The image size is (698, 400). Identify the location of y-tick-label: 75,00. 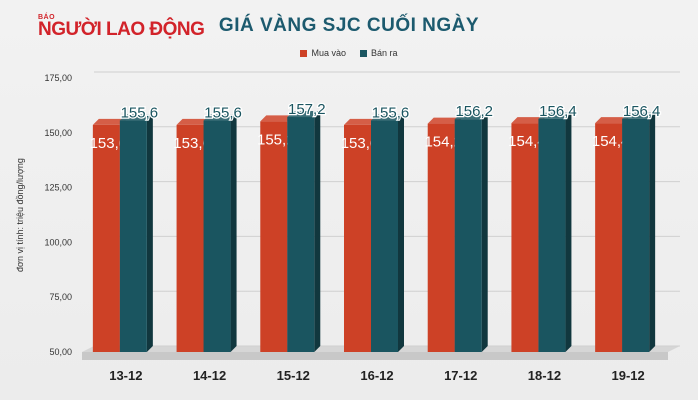
(60, 297).